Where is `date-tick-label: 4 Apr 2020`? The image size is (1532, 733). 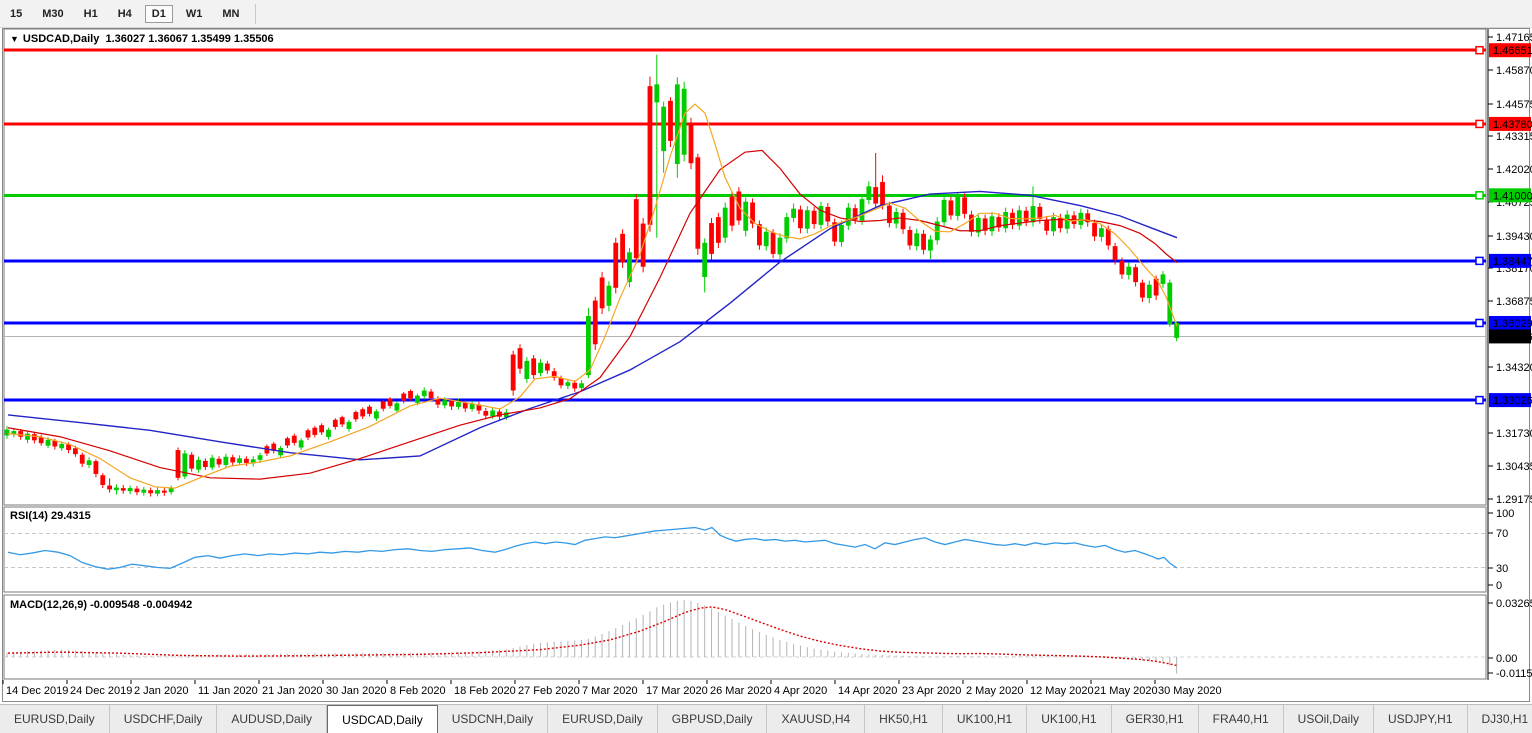
date-tick-label: 4 Apr 2020 is located at coordinates (800, 691).